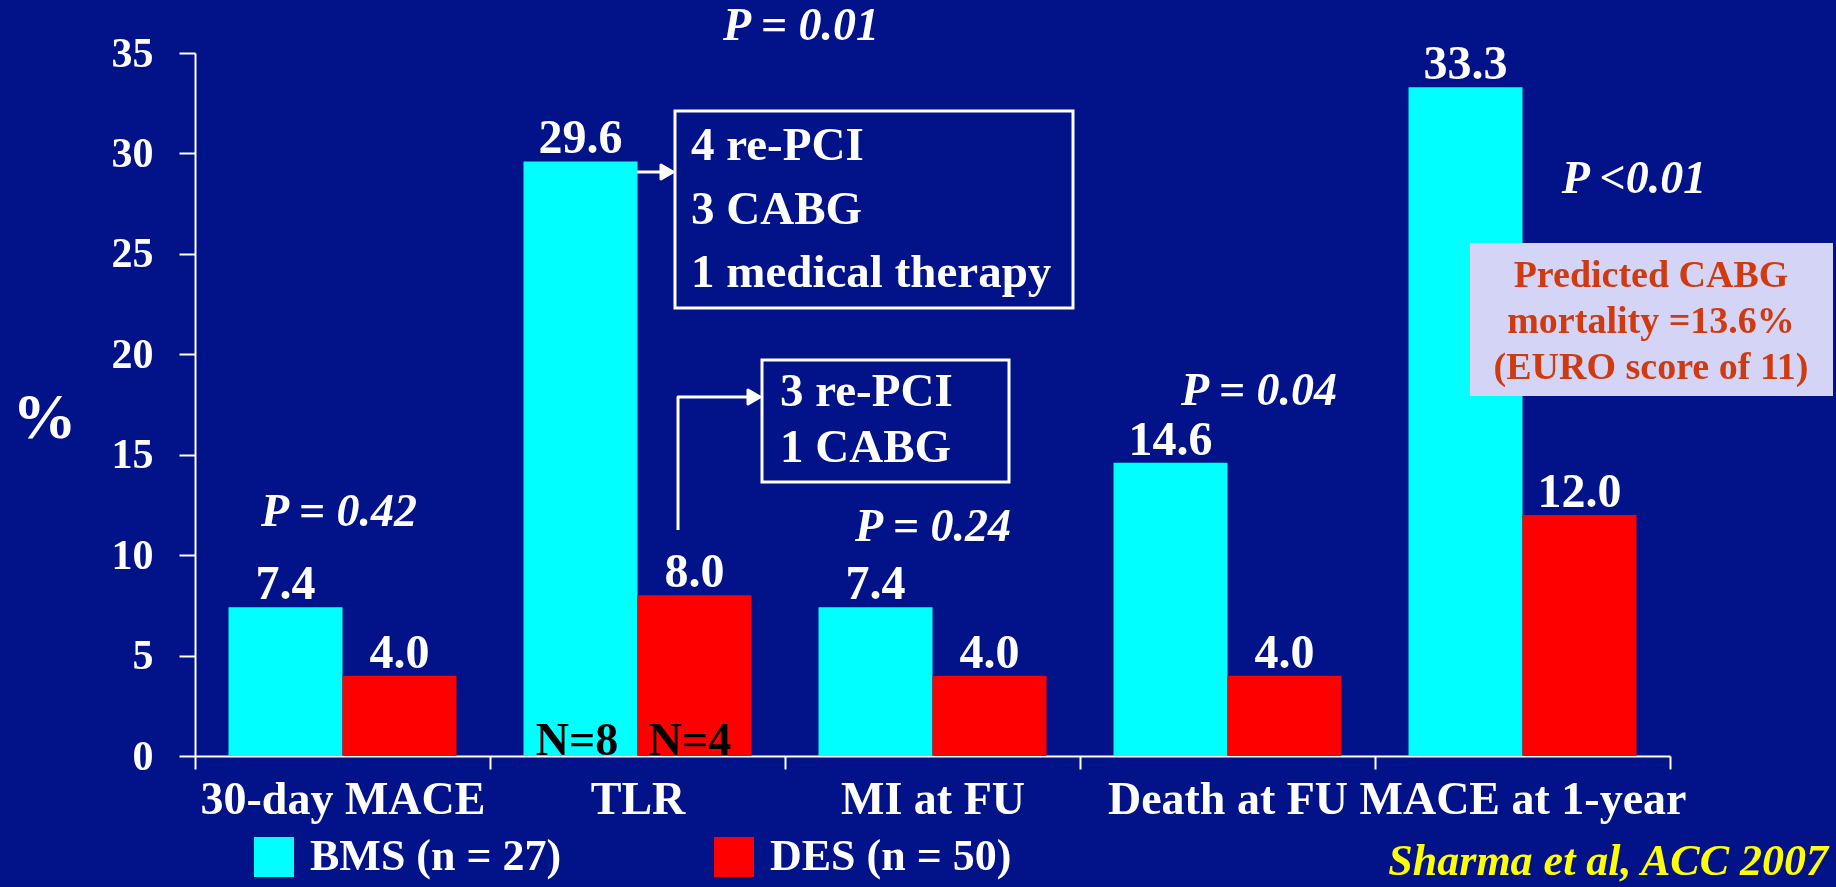 The width and height of the screenshot is (1836, 887). I want to click on legend-label: DES (n = 50), so click(891, 855).